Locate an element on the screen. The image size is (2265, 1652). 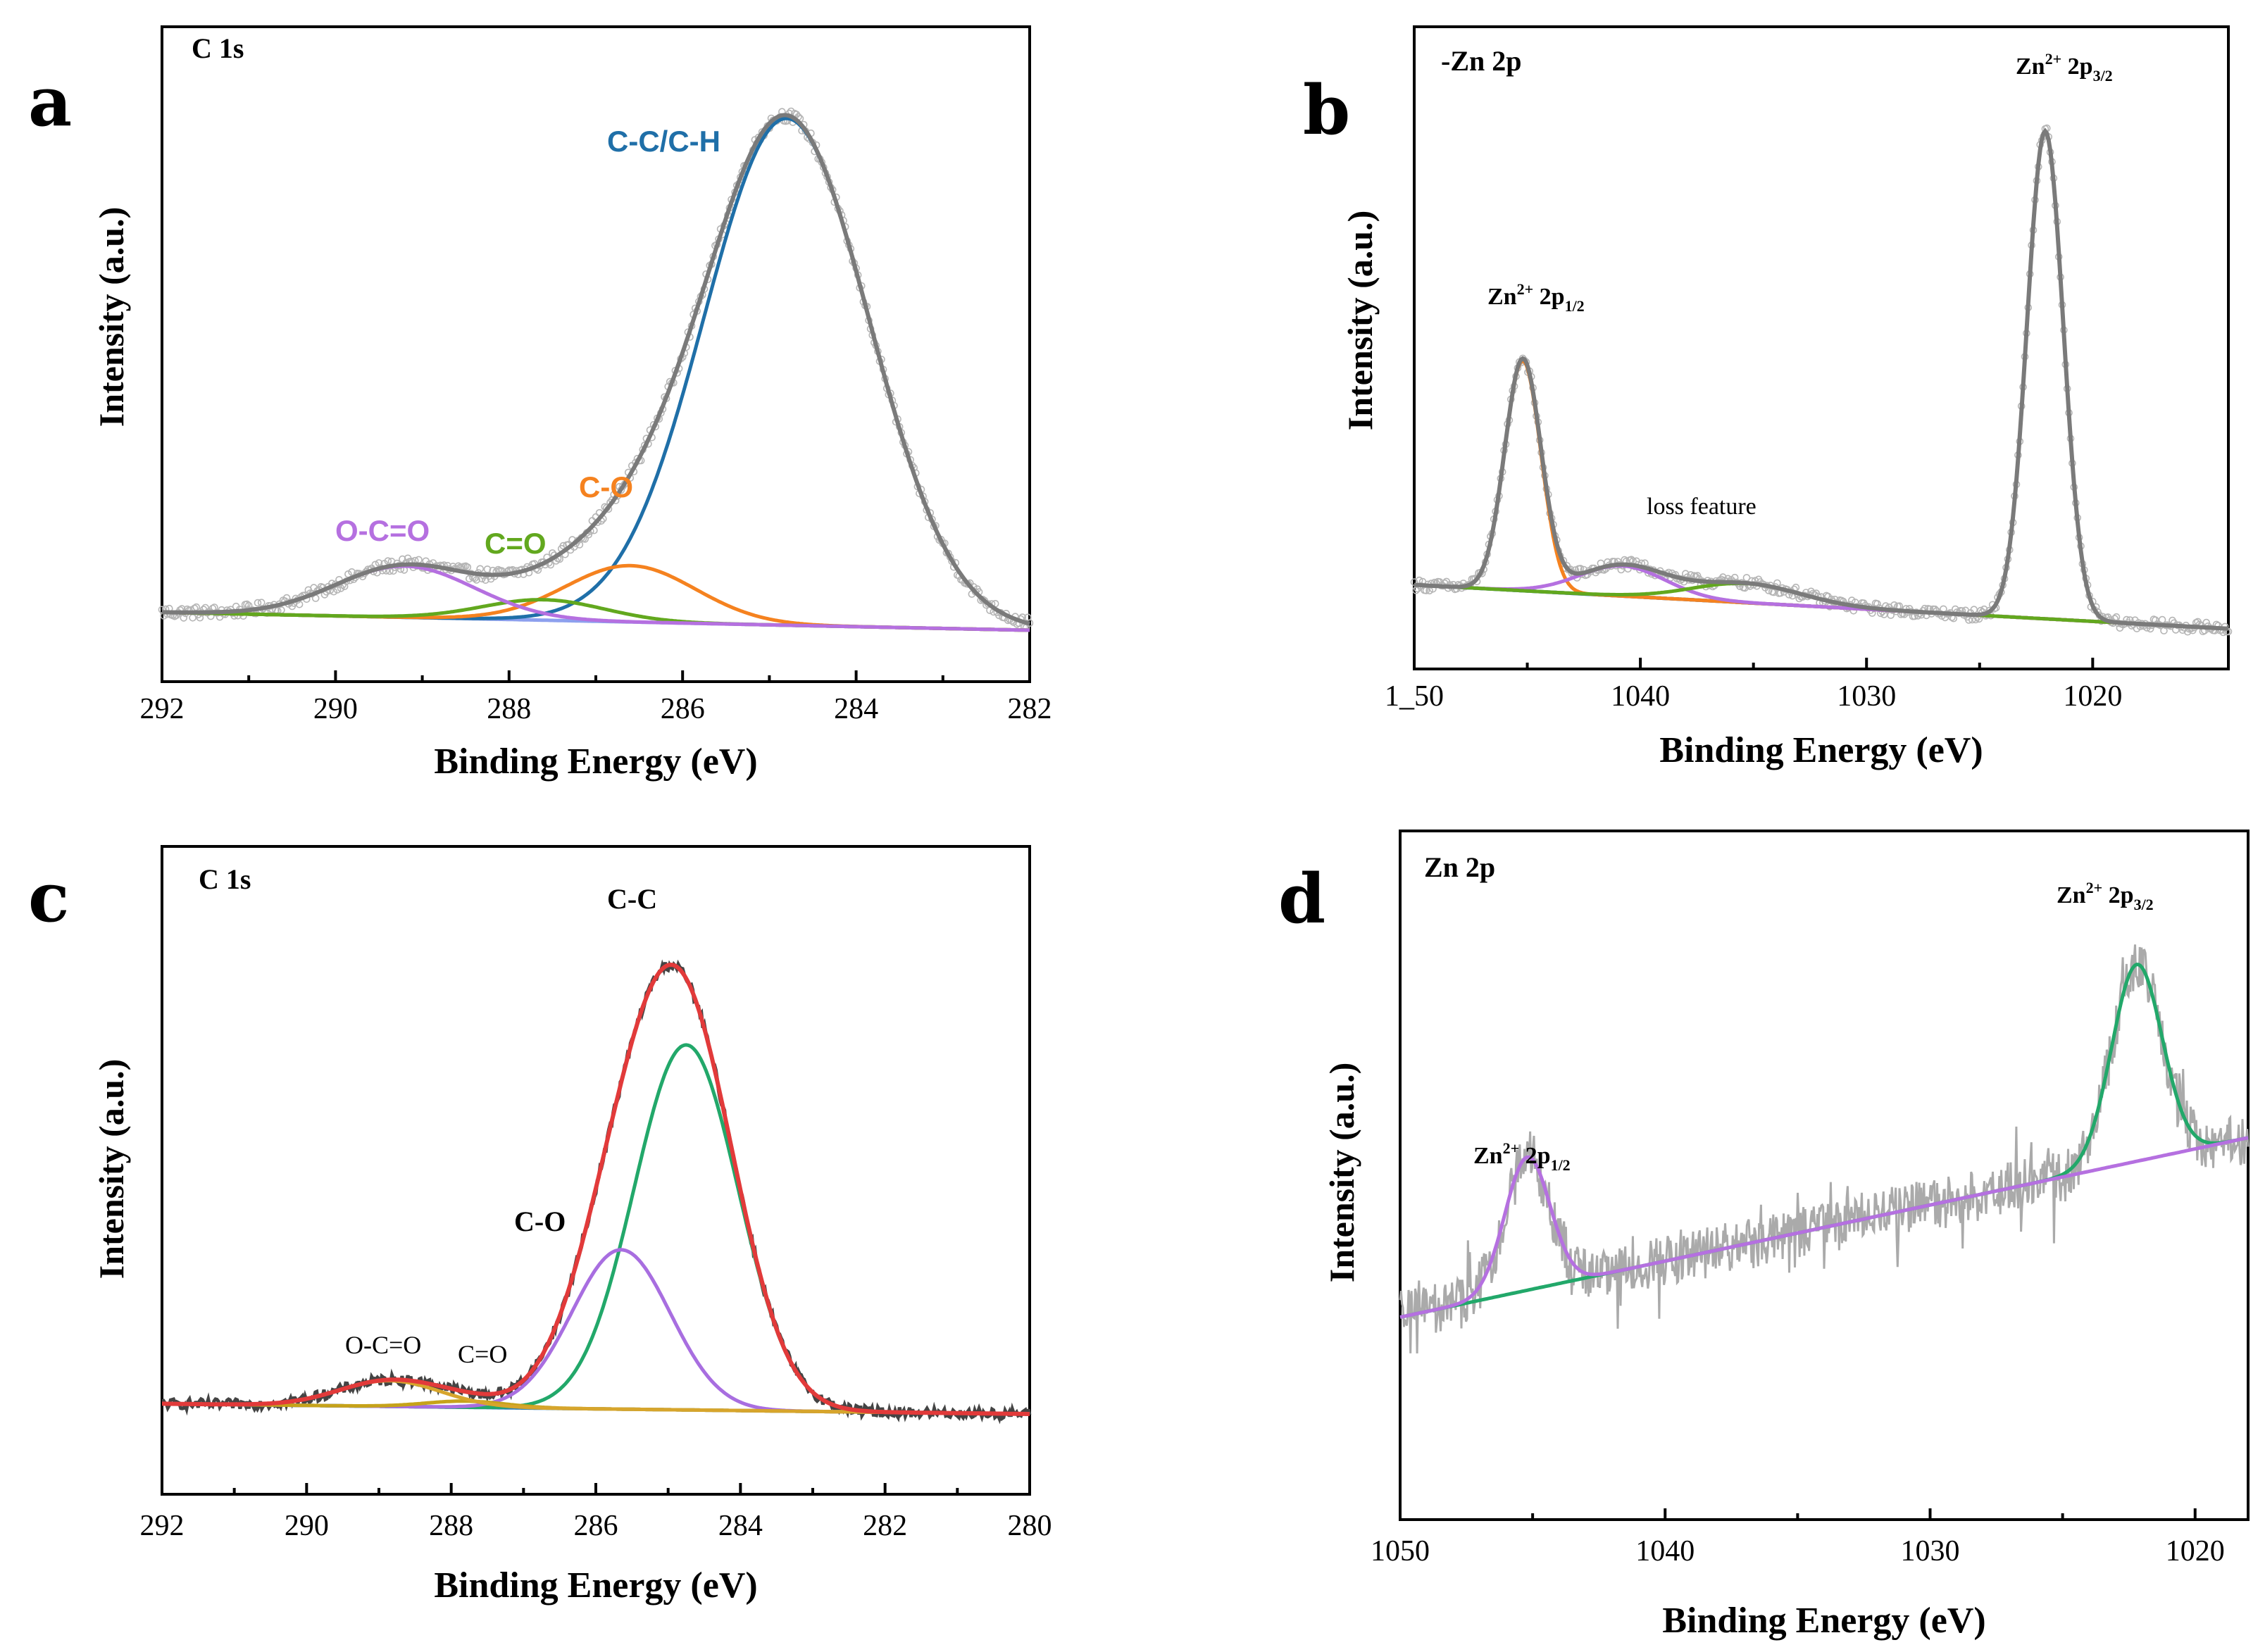
annotation-zn-2p12-b: Zn2+ 2p1/2 is located at coordinates (1536, 297).